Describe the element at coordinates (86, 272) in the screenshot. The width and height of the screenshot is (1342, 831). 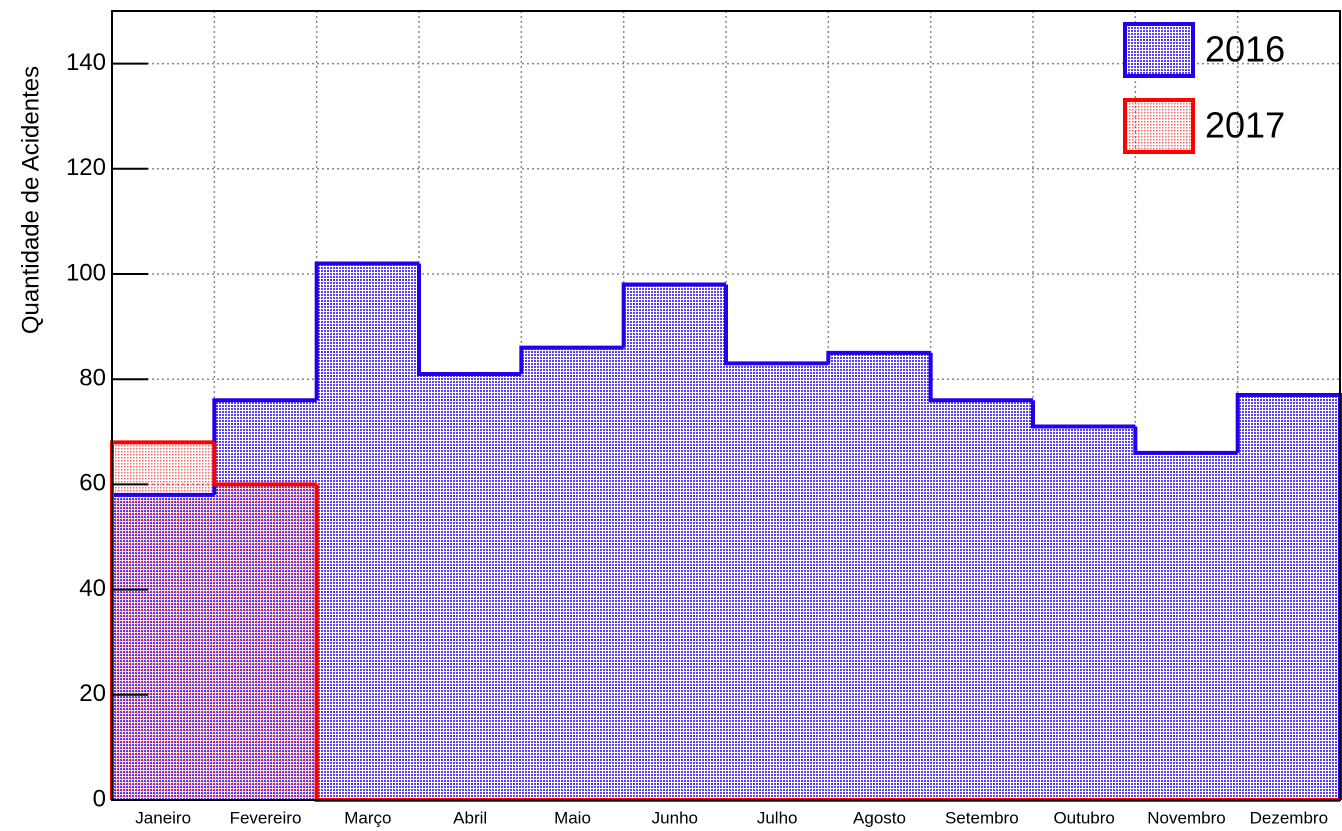
I see `y-tick-label: 100` at that location.